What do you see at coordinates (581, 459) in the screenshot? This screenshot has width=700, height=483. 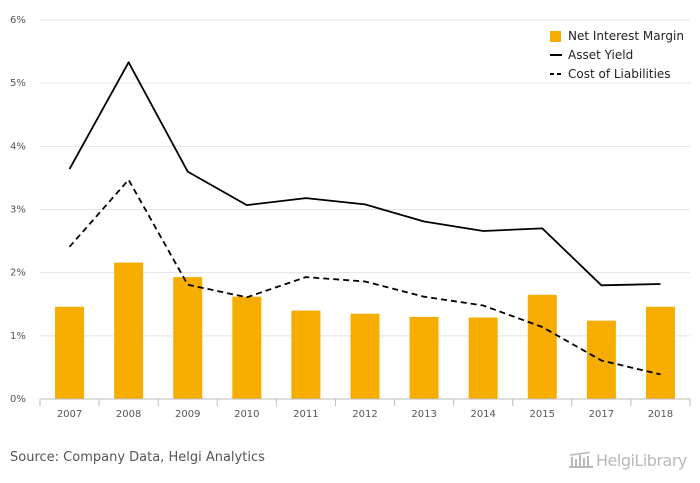 I see `library-building-icon` at bounding box center [581, 459].